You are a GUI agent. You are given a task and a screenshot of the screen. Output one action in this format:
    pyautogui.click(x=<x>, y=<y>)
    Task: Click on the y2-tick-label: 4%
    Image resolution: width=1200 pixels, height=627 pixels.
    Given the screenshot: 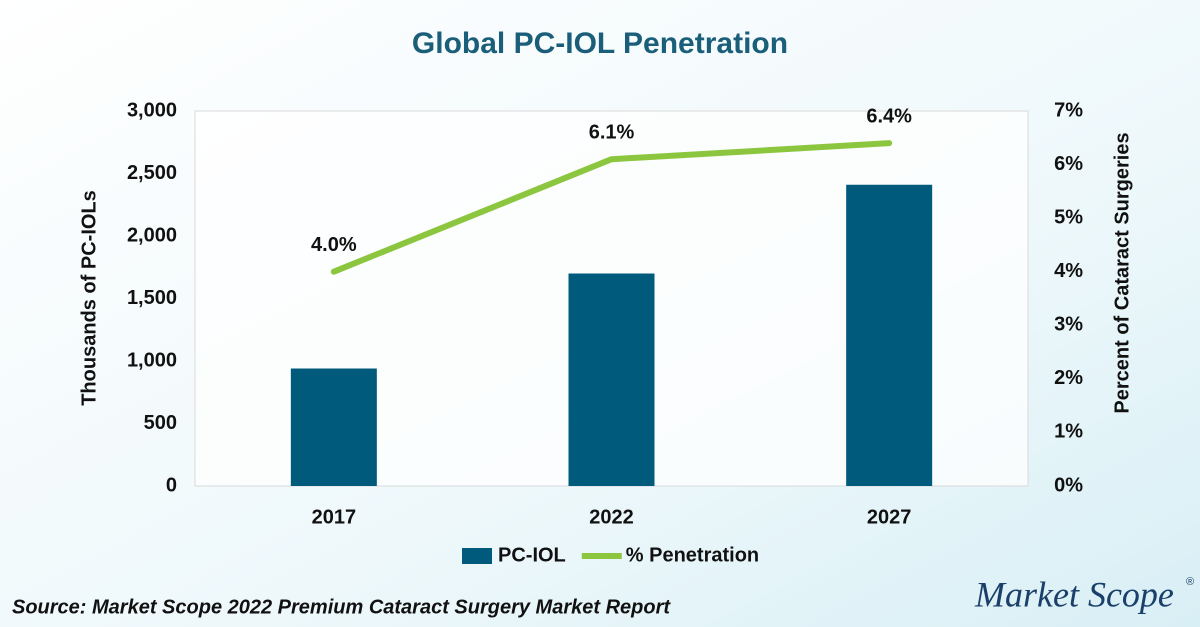 What is the action you would take?
    pyautogui.click(x=1068, y=271)
    